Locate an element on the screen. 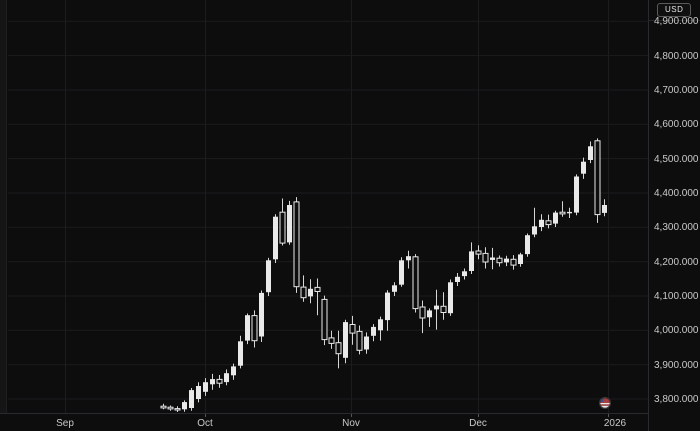  time-axis: Sep Oct Nov Dec 2026 is located at coordinates (324, 422).